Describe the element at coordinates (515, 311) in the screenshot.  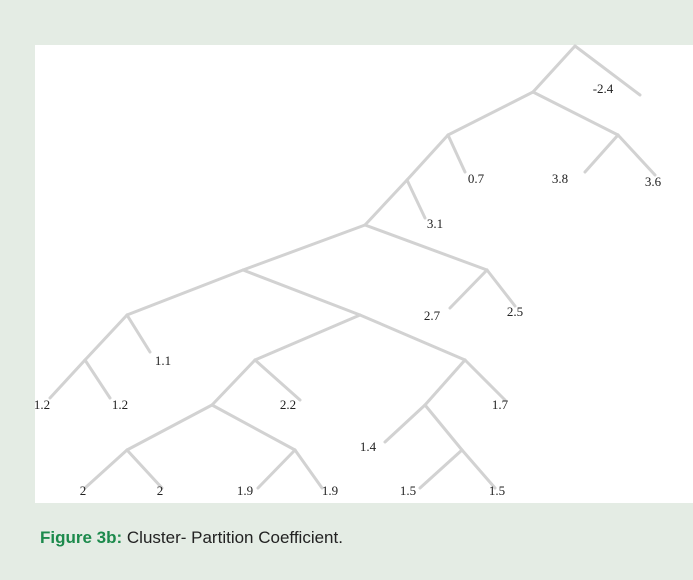
I see `leaf-label: 2.5` at that location.